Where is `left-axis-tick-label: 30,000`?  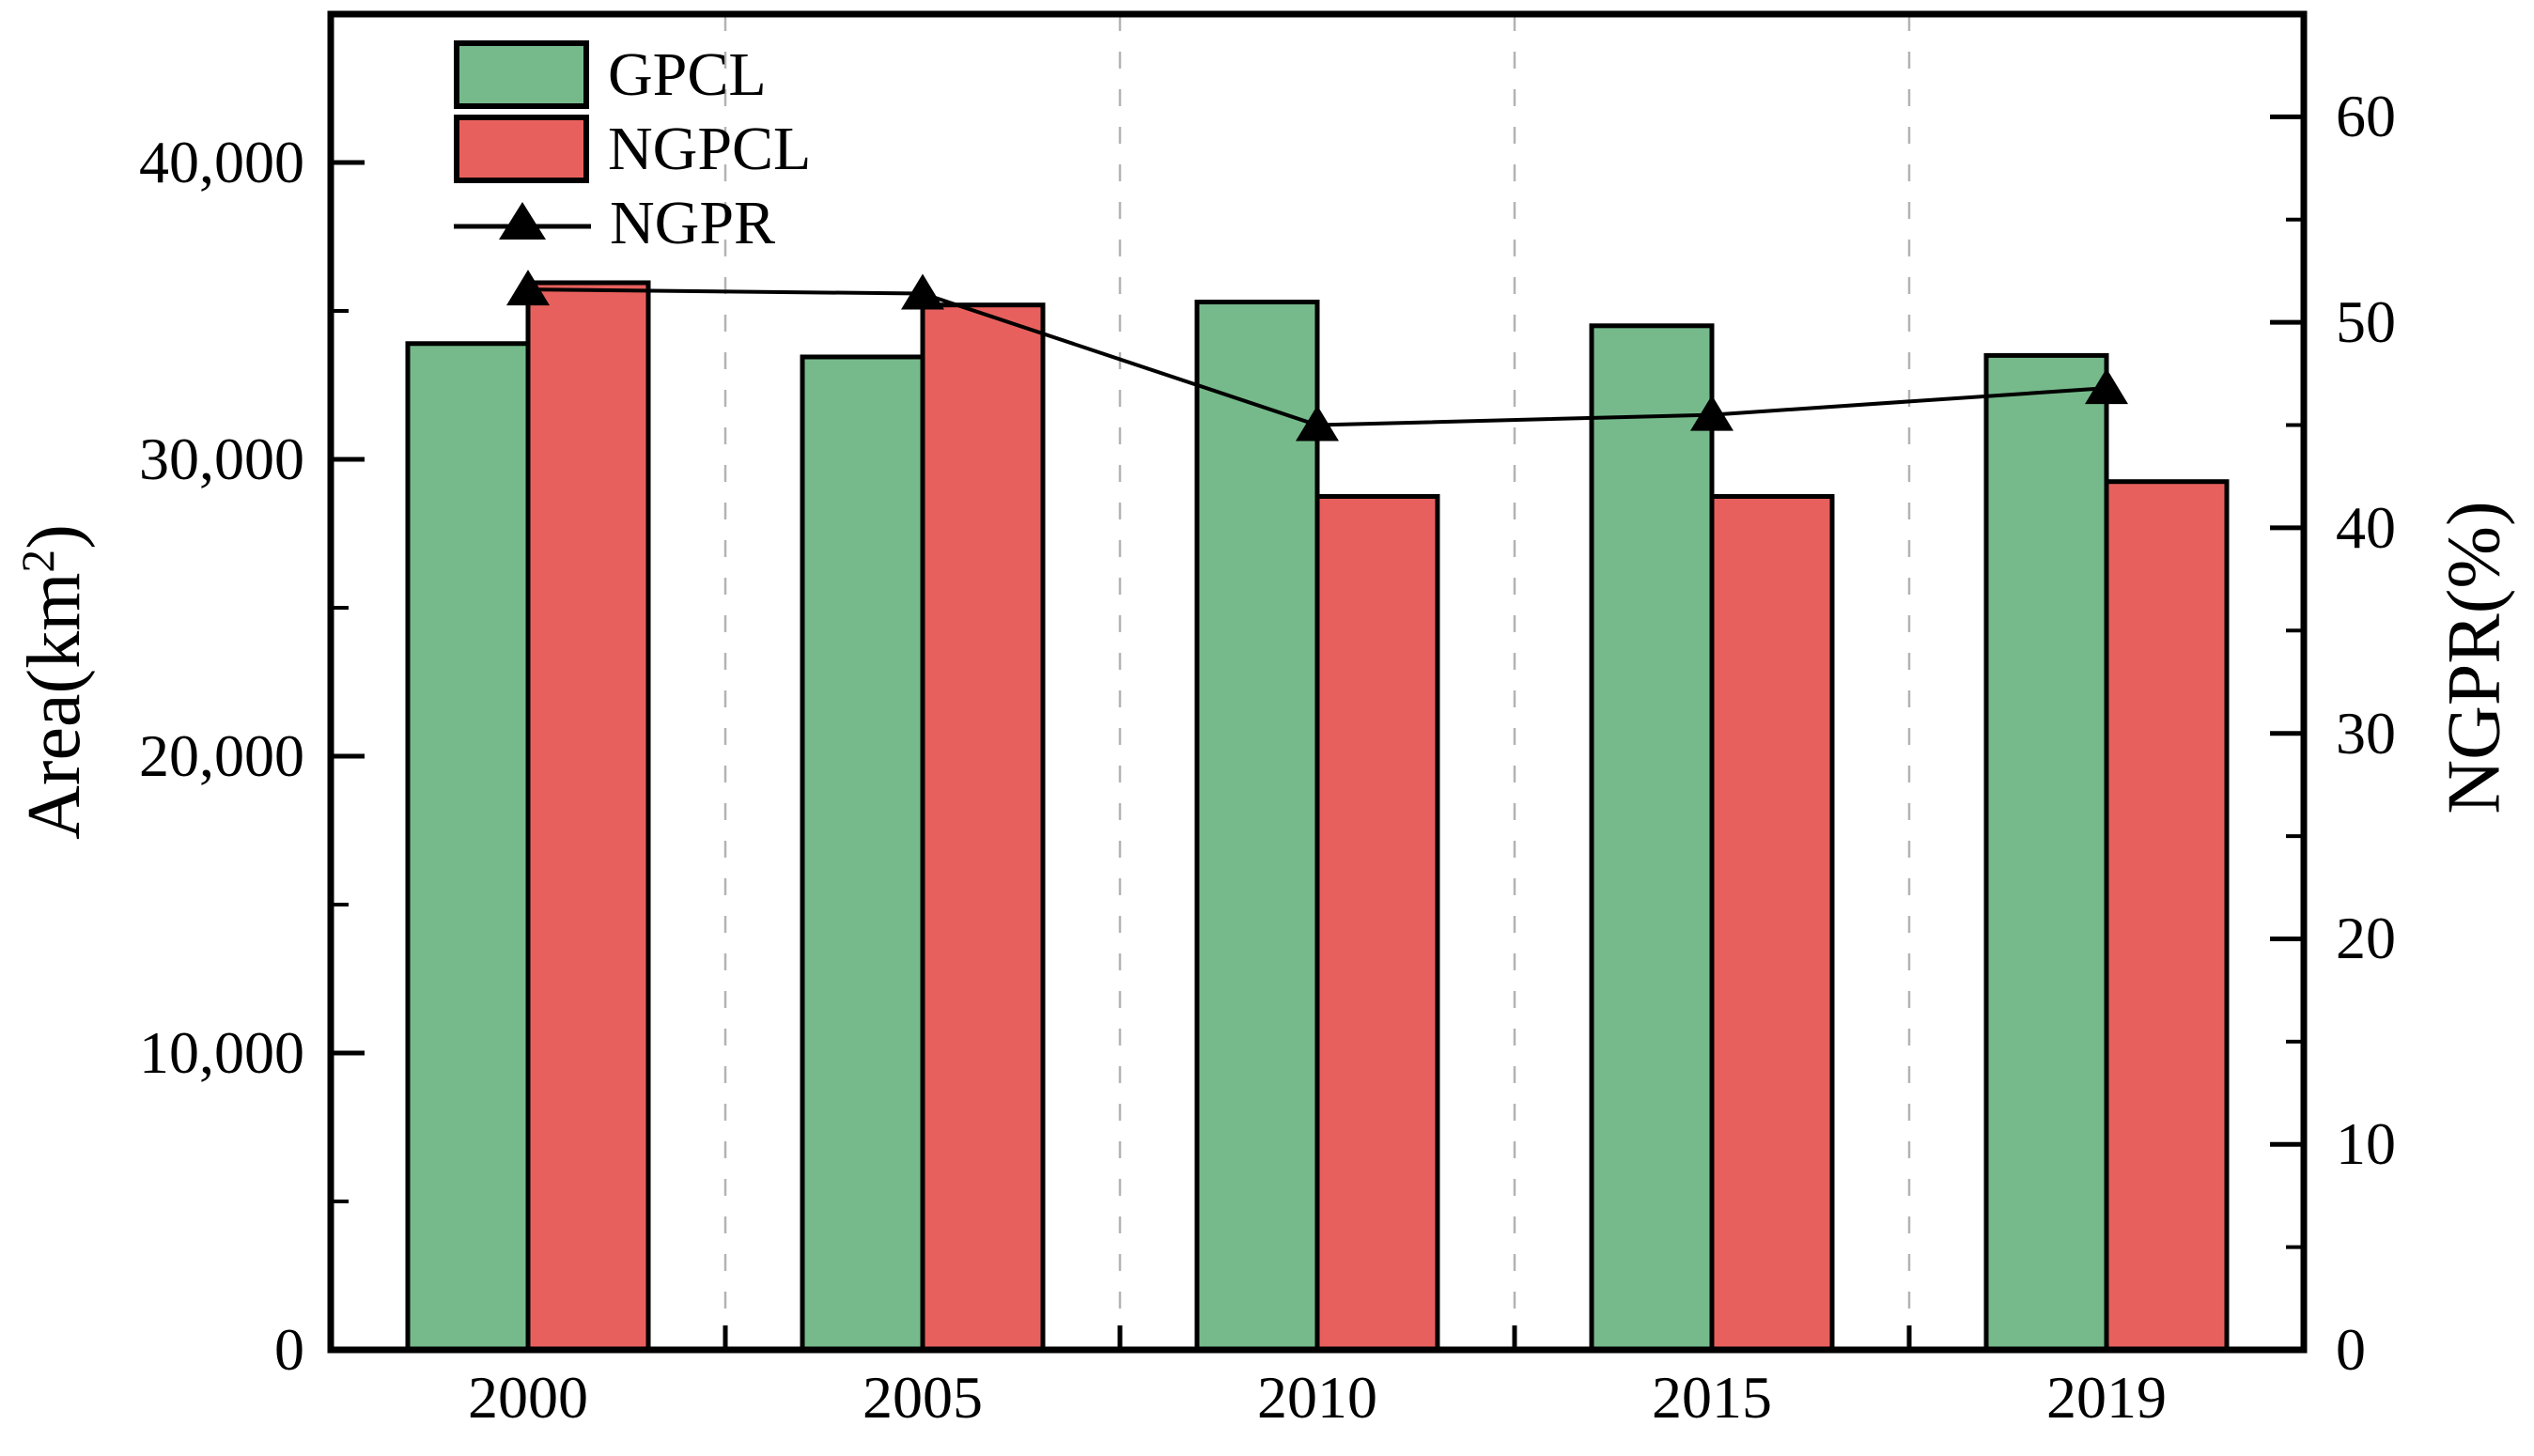
left-axis-tick-label: 30,000 is located at coordinates (221, 459).